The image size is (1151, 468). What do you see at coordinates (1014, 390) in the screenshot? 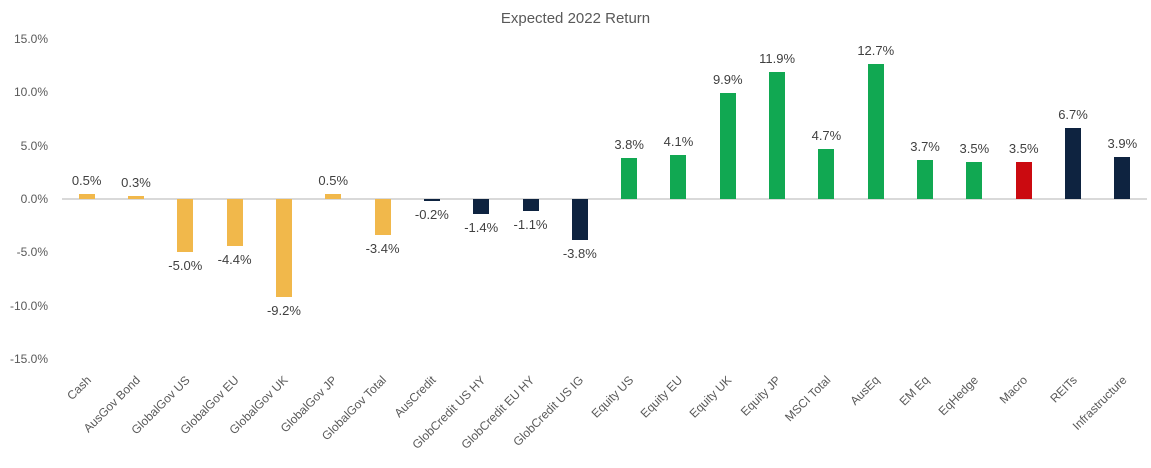
I see `category-label: Macro` at bounding box center [1014, 390].